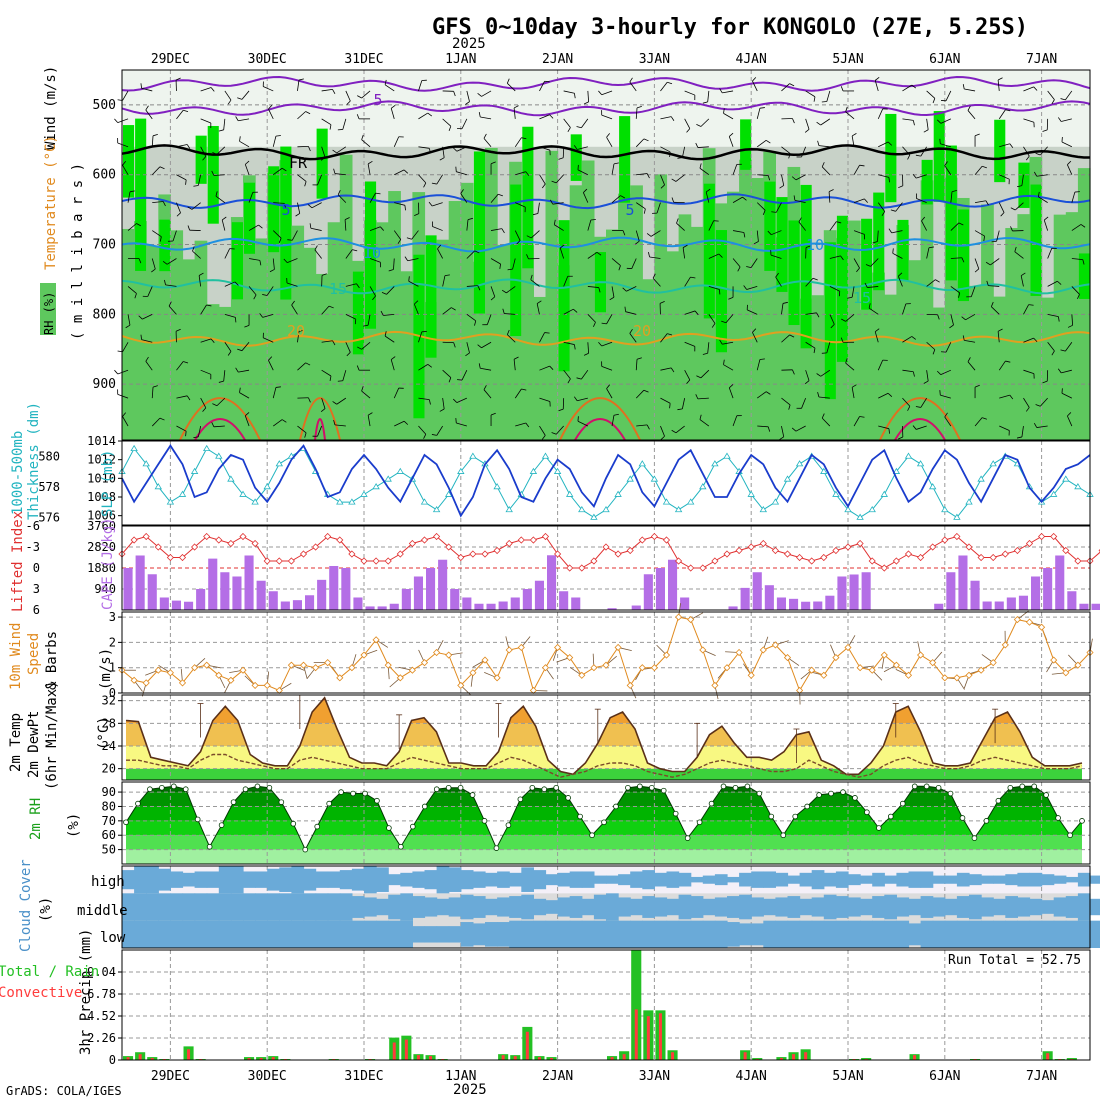 This screenshot has height=1100, width=1100. I want to click on thickness-tick-label: 578, so click(49, 487).